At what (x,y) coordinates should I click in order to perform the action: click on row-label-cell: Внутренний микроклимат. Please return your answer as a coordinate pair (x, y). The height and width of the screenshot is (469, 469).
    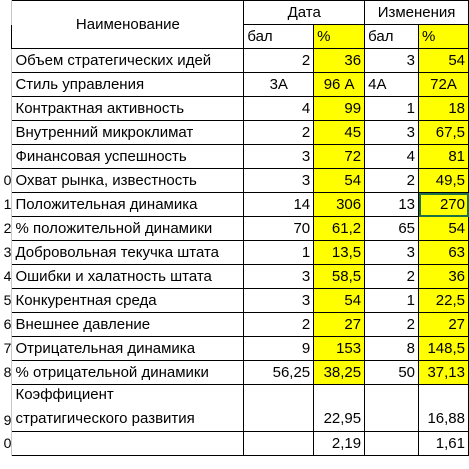
    Looking at the image, I should click on (128, 132).